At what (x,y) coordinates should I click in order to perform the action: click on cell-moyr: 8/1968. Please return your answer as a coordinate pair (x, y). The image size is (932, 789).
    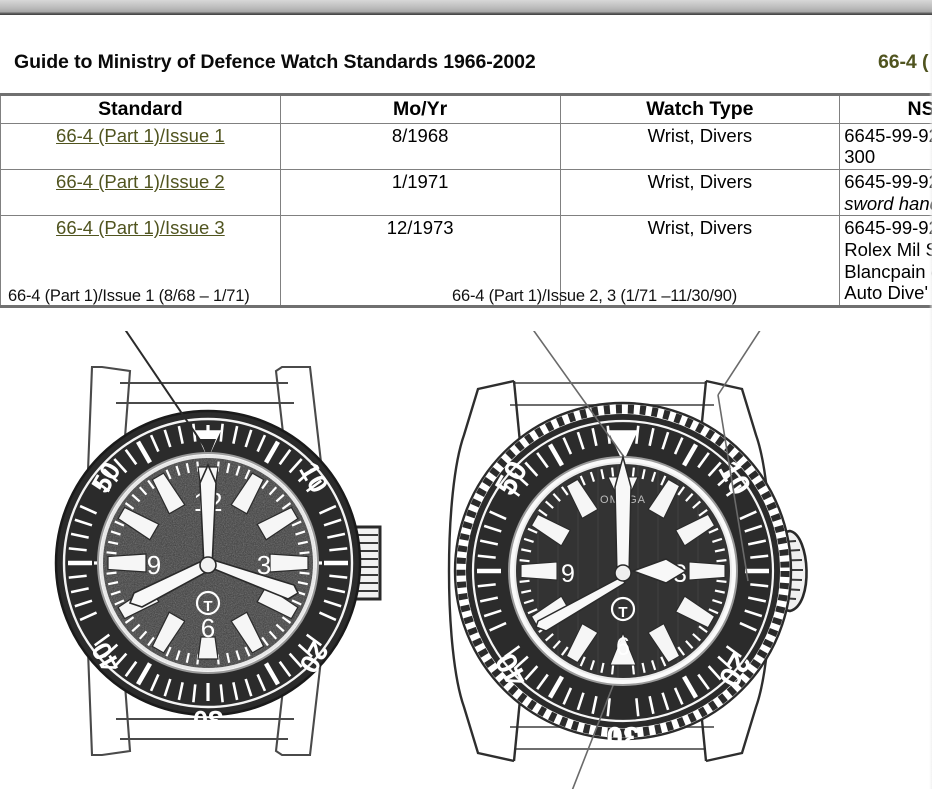
    Looking at the image, I should click on (420, 146).